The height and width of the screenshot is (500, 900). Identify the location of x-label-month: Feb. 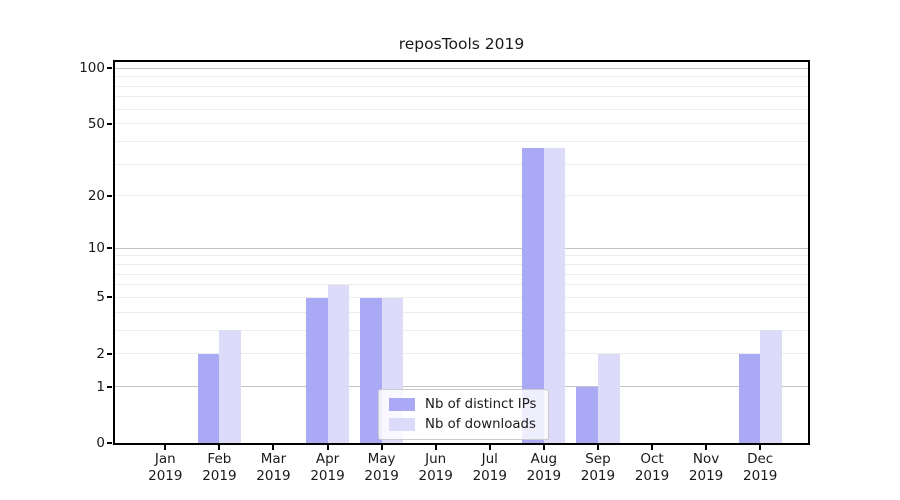
(219, 459).